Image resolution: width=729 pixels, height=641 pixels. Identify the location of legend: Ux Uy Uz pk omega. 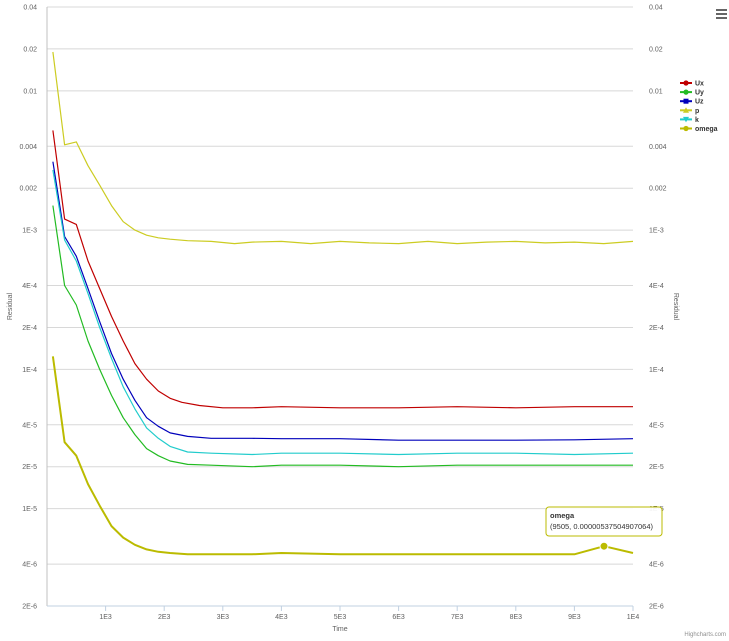
(699, 106).